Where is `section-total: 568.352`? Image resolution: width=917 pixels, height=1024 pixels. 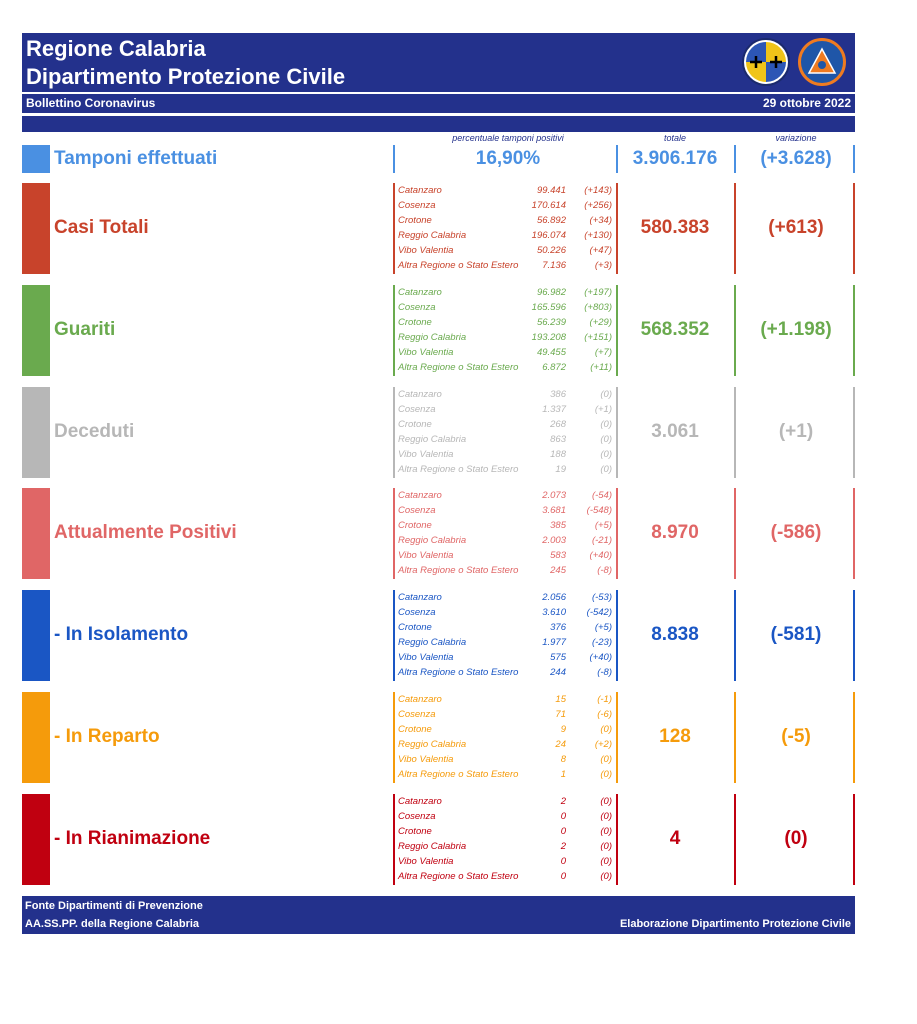 section-total: 568.352 is located at coordinates (675, 329).